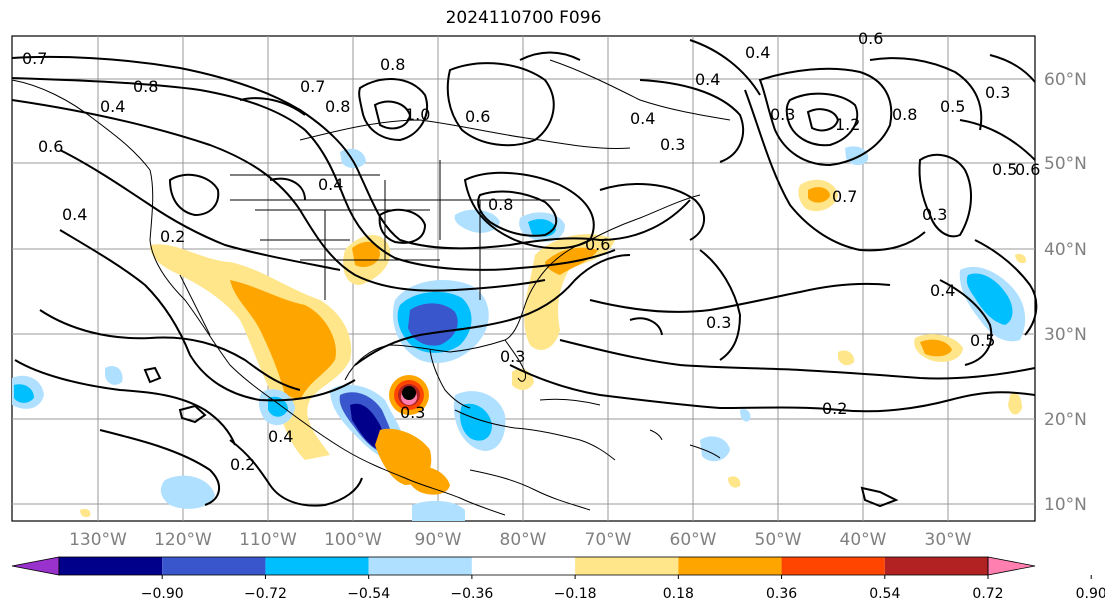 This screenshot has height=615, width=1105. Describe the element at coordinates (368, 594) in the screenshot. I see `colorbar-tick-label: −0.54` at that location.